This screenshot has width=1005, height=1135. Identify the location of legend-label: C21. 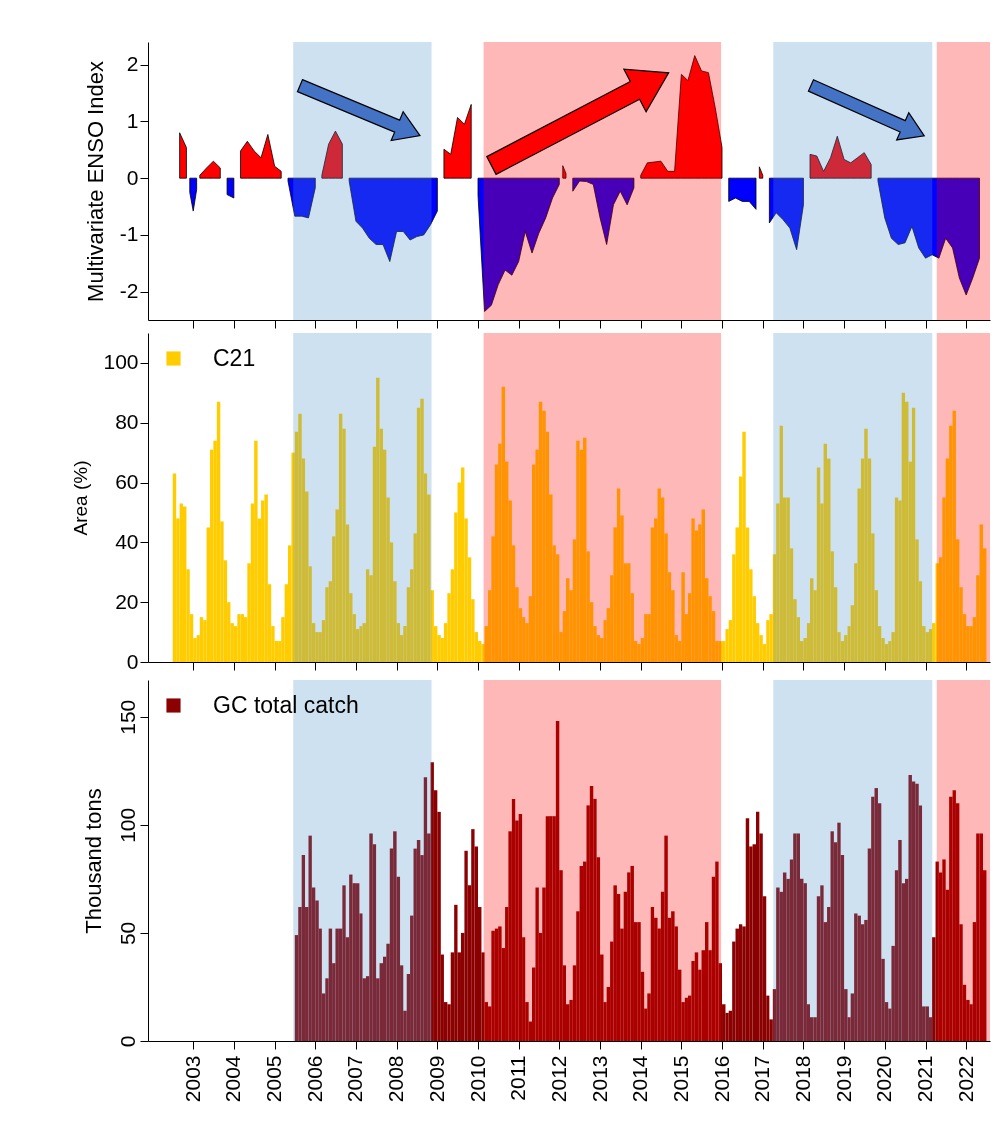
(234, 357).